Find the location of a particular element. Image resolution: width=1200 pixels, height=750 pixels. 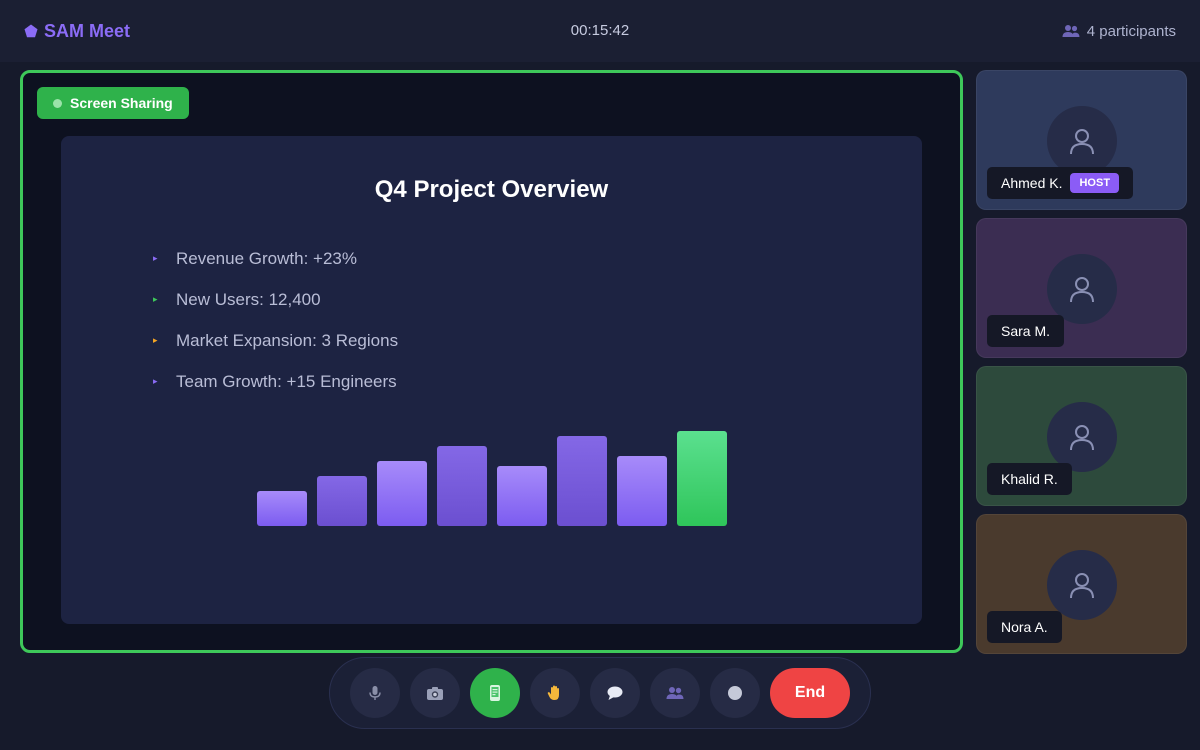

participant-name-tag: Nora A. is located at coordinates (1024, 627).